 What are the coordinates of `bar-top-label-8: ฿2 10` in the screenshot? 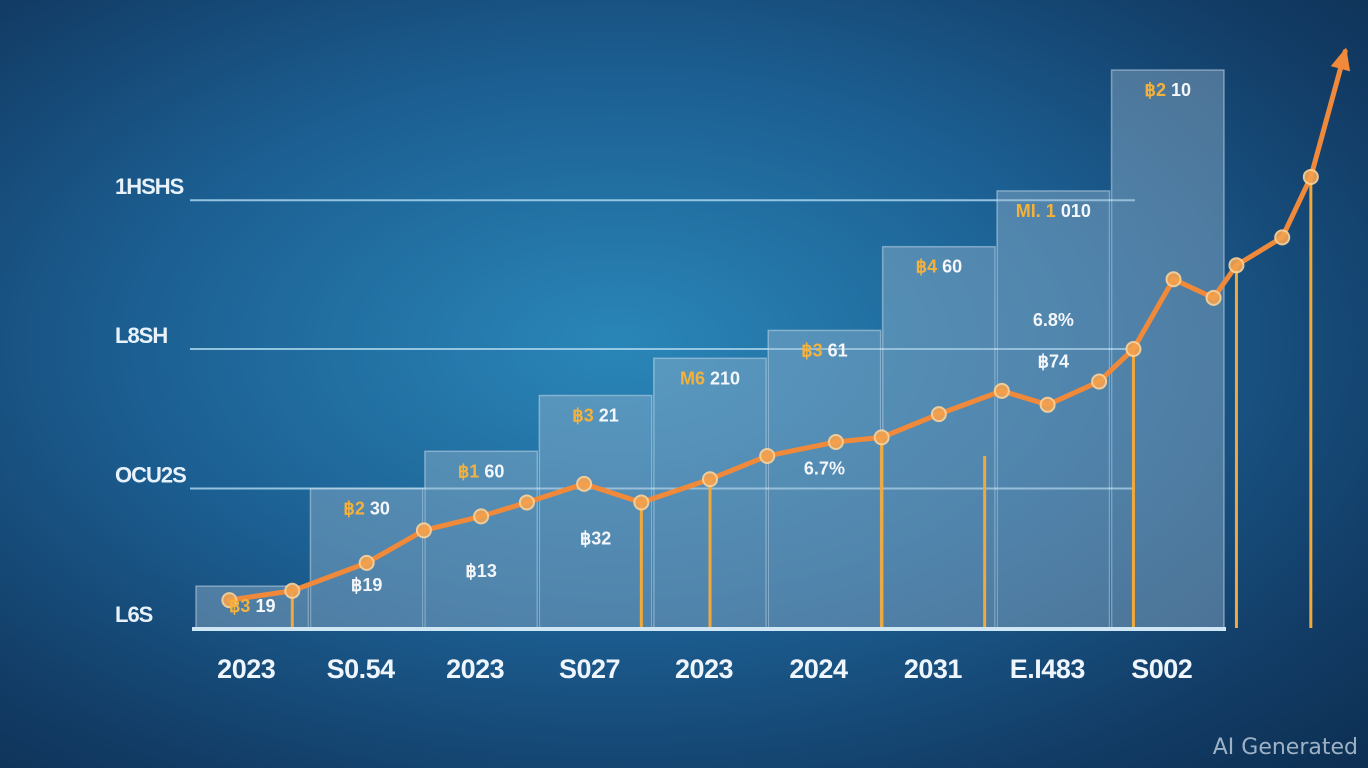 It's located at (1168, 90).